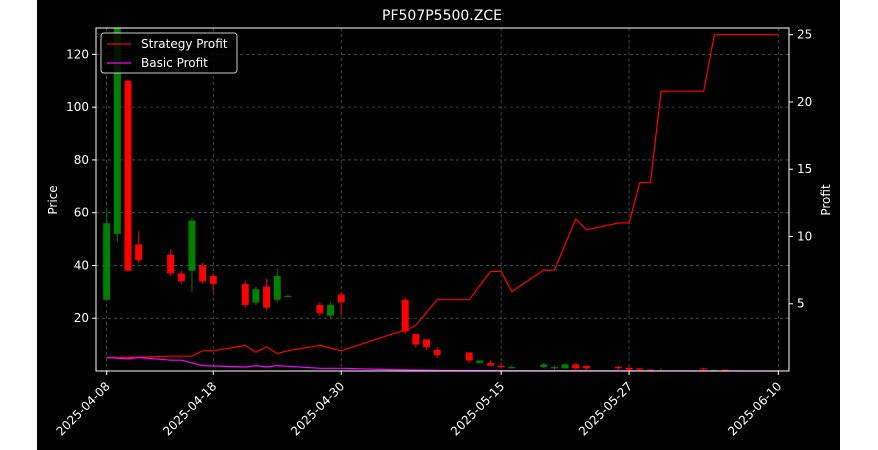 This screenshot has width=878, height=450. I want to click on right-tick-label: 15, so click(804, 169).